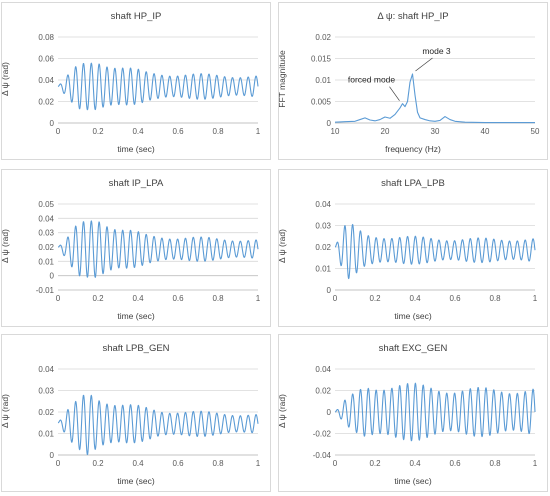  What do you see at coordinates (435, 131) in the screenshot?
I see `x-tick-label: 30` at bounding box center [435, 131].